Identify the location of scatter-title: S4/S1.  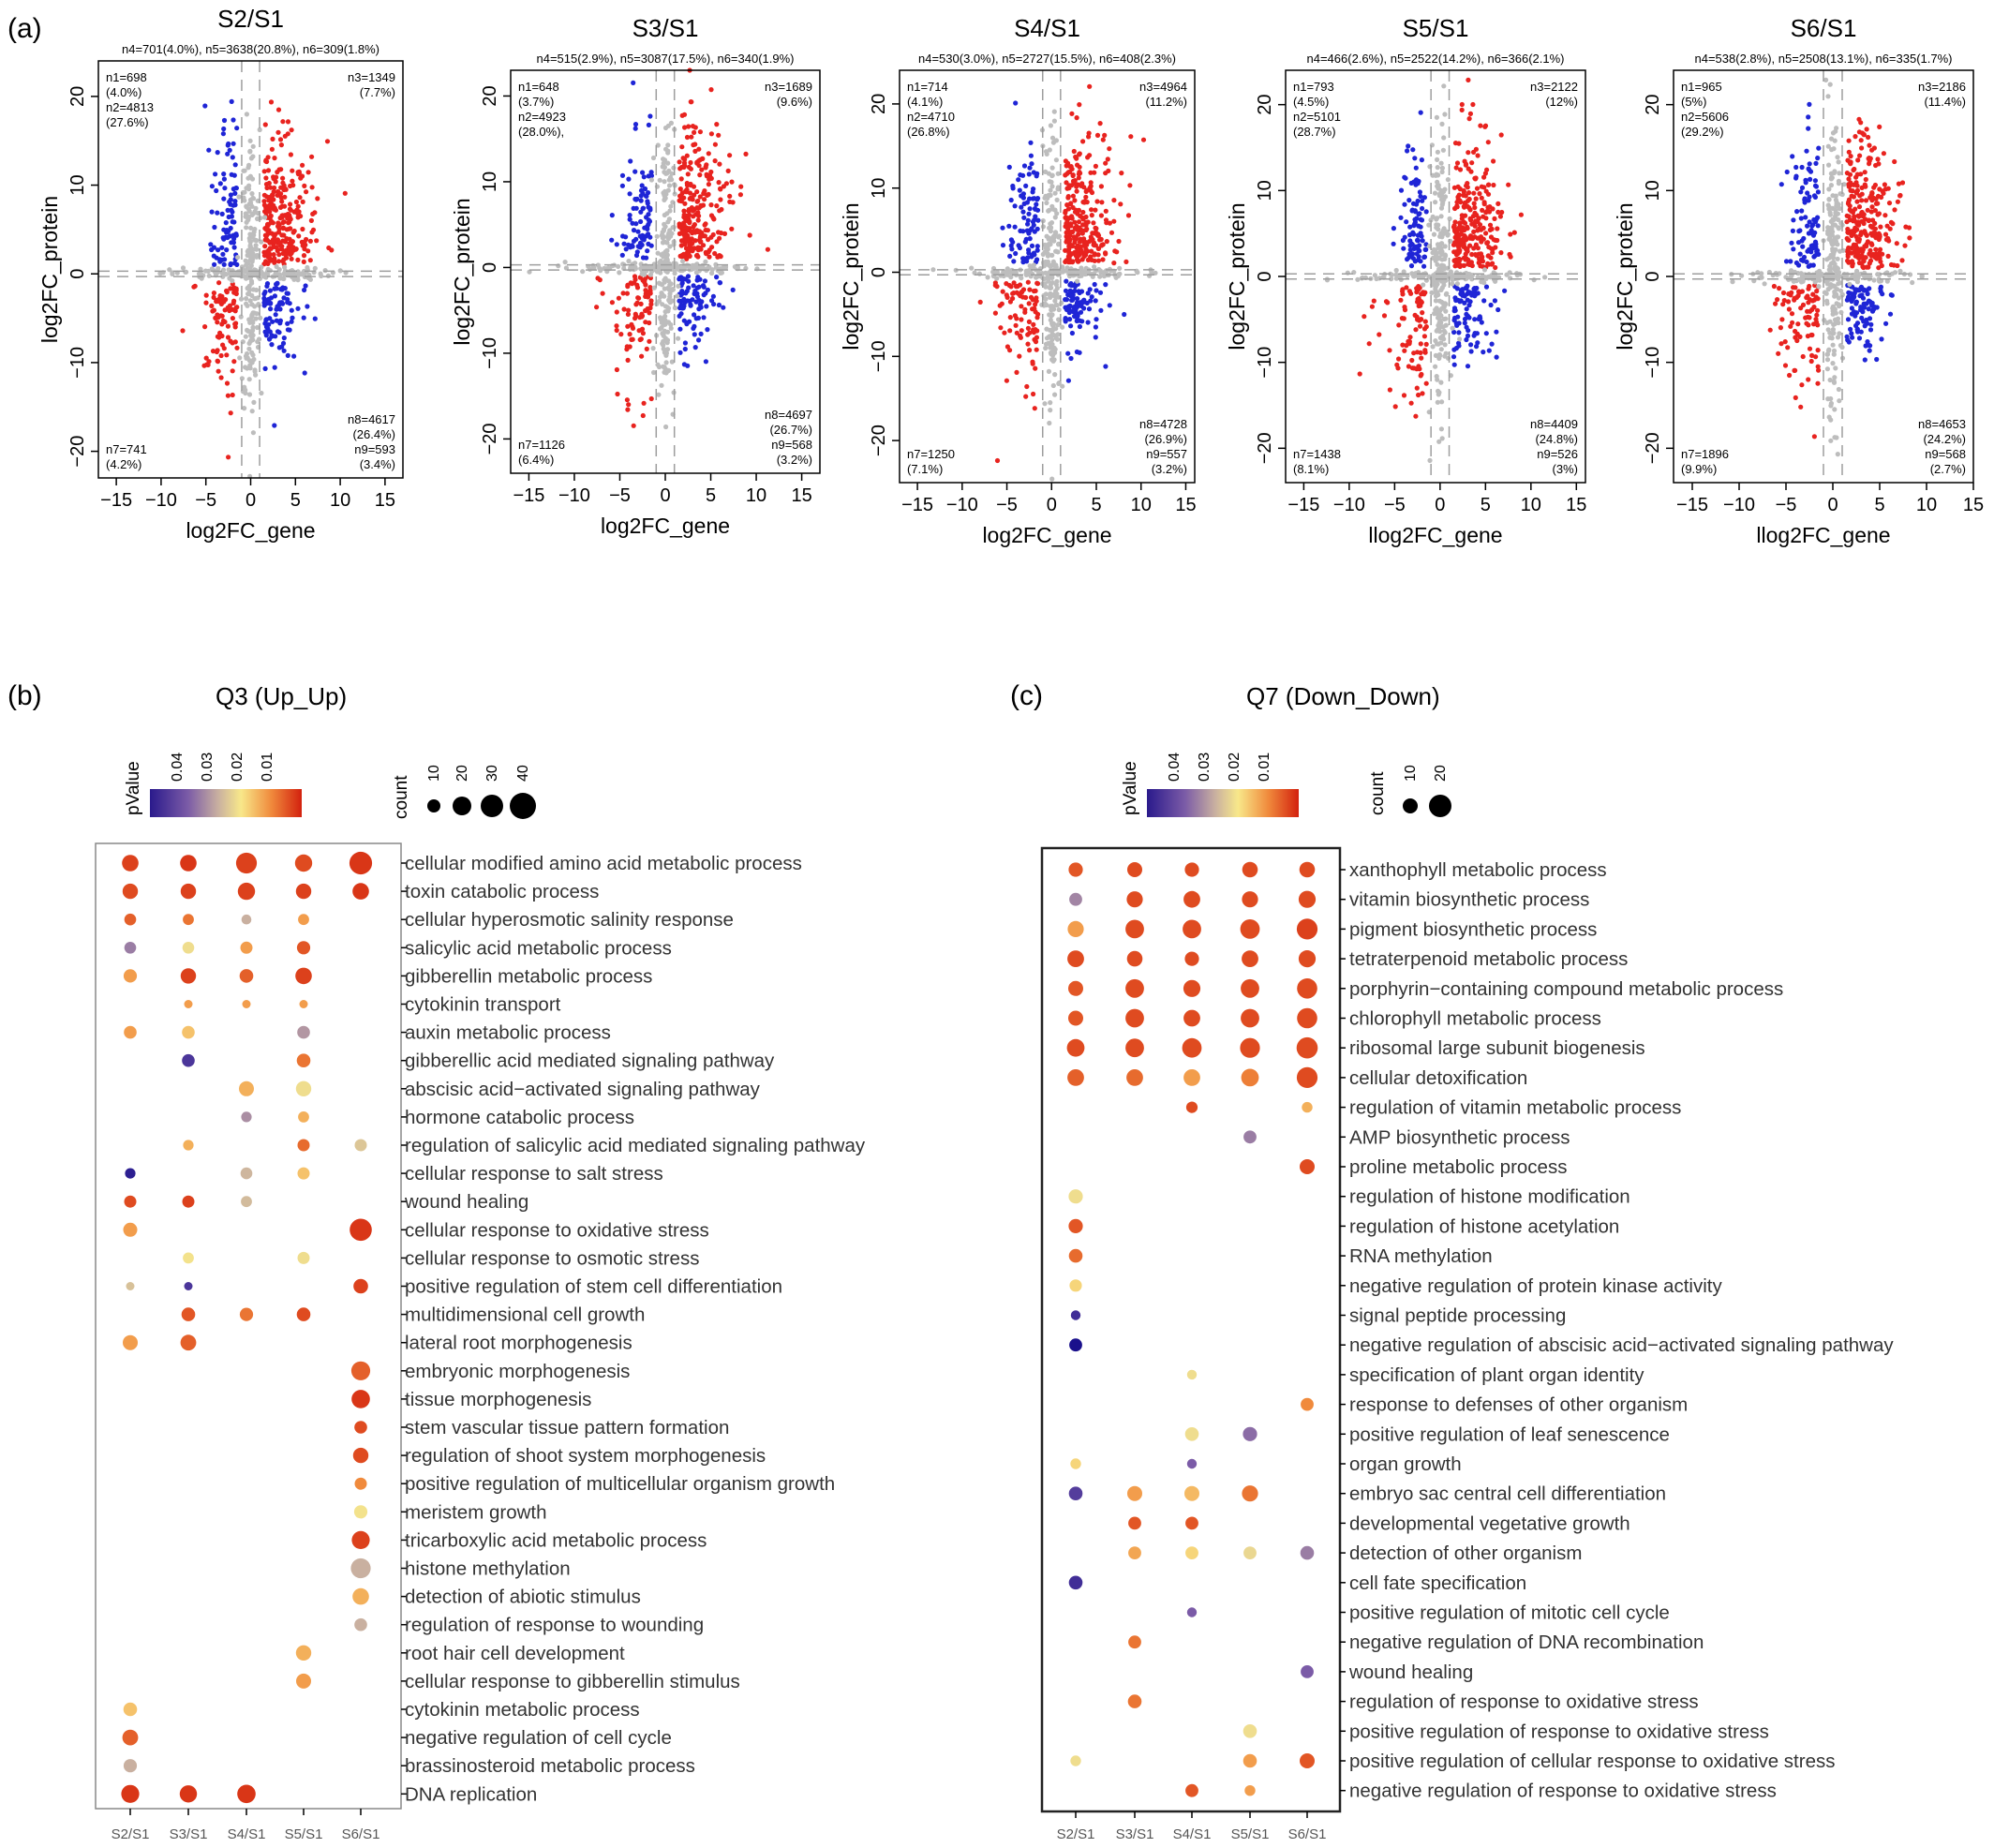
(1047, 28).